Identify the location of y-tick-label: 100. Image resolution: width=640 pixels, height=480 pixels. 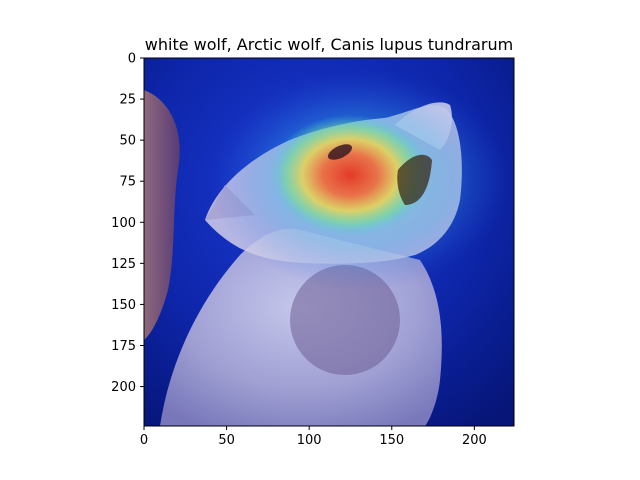
(123, 223).